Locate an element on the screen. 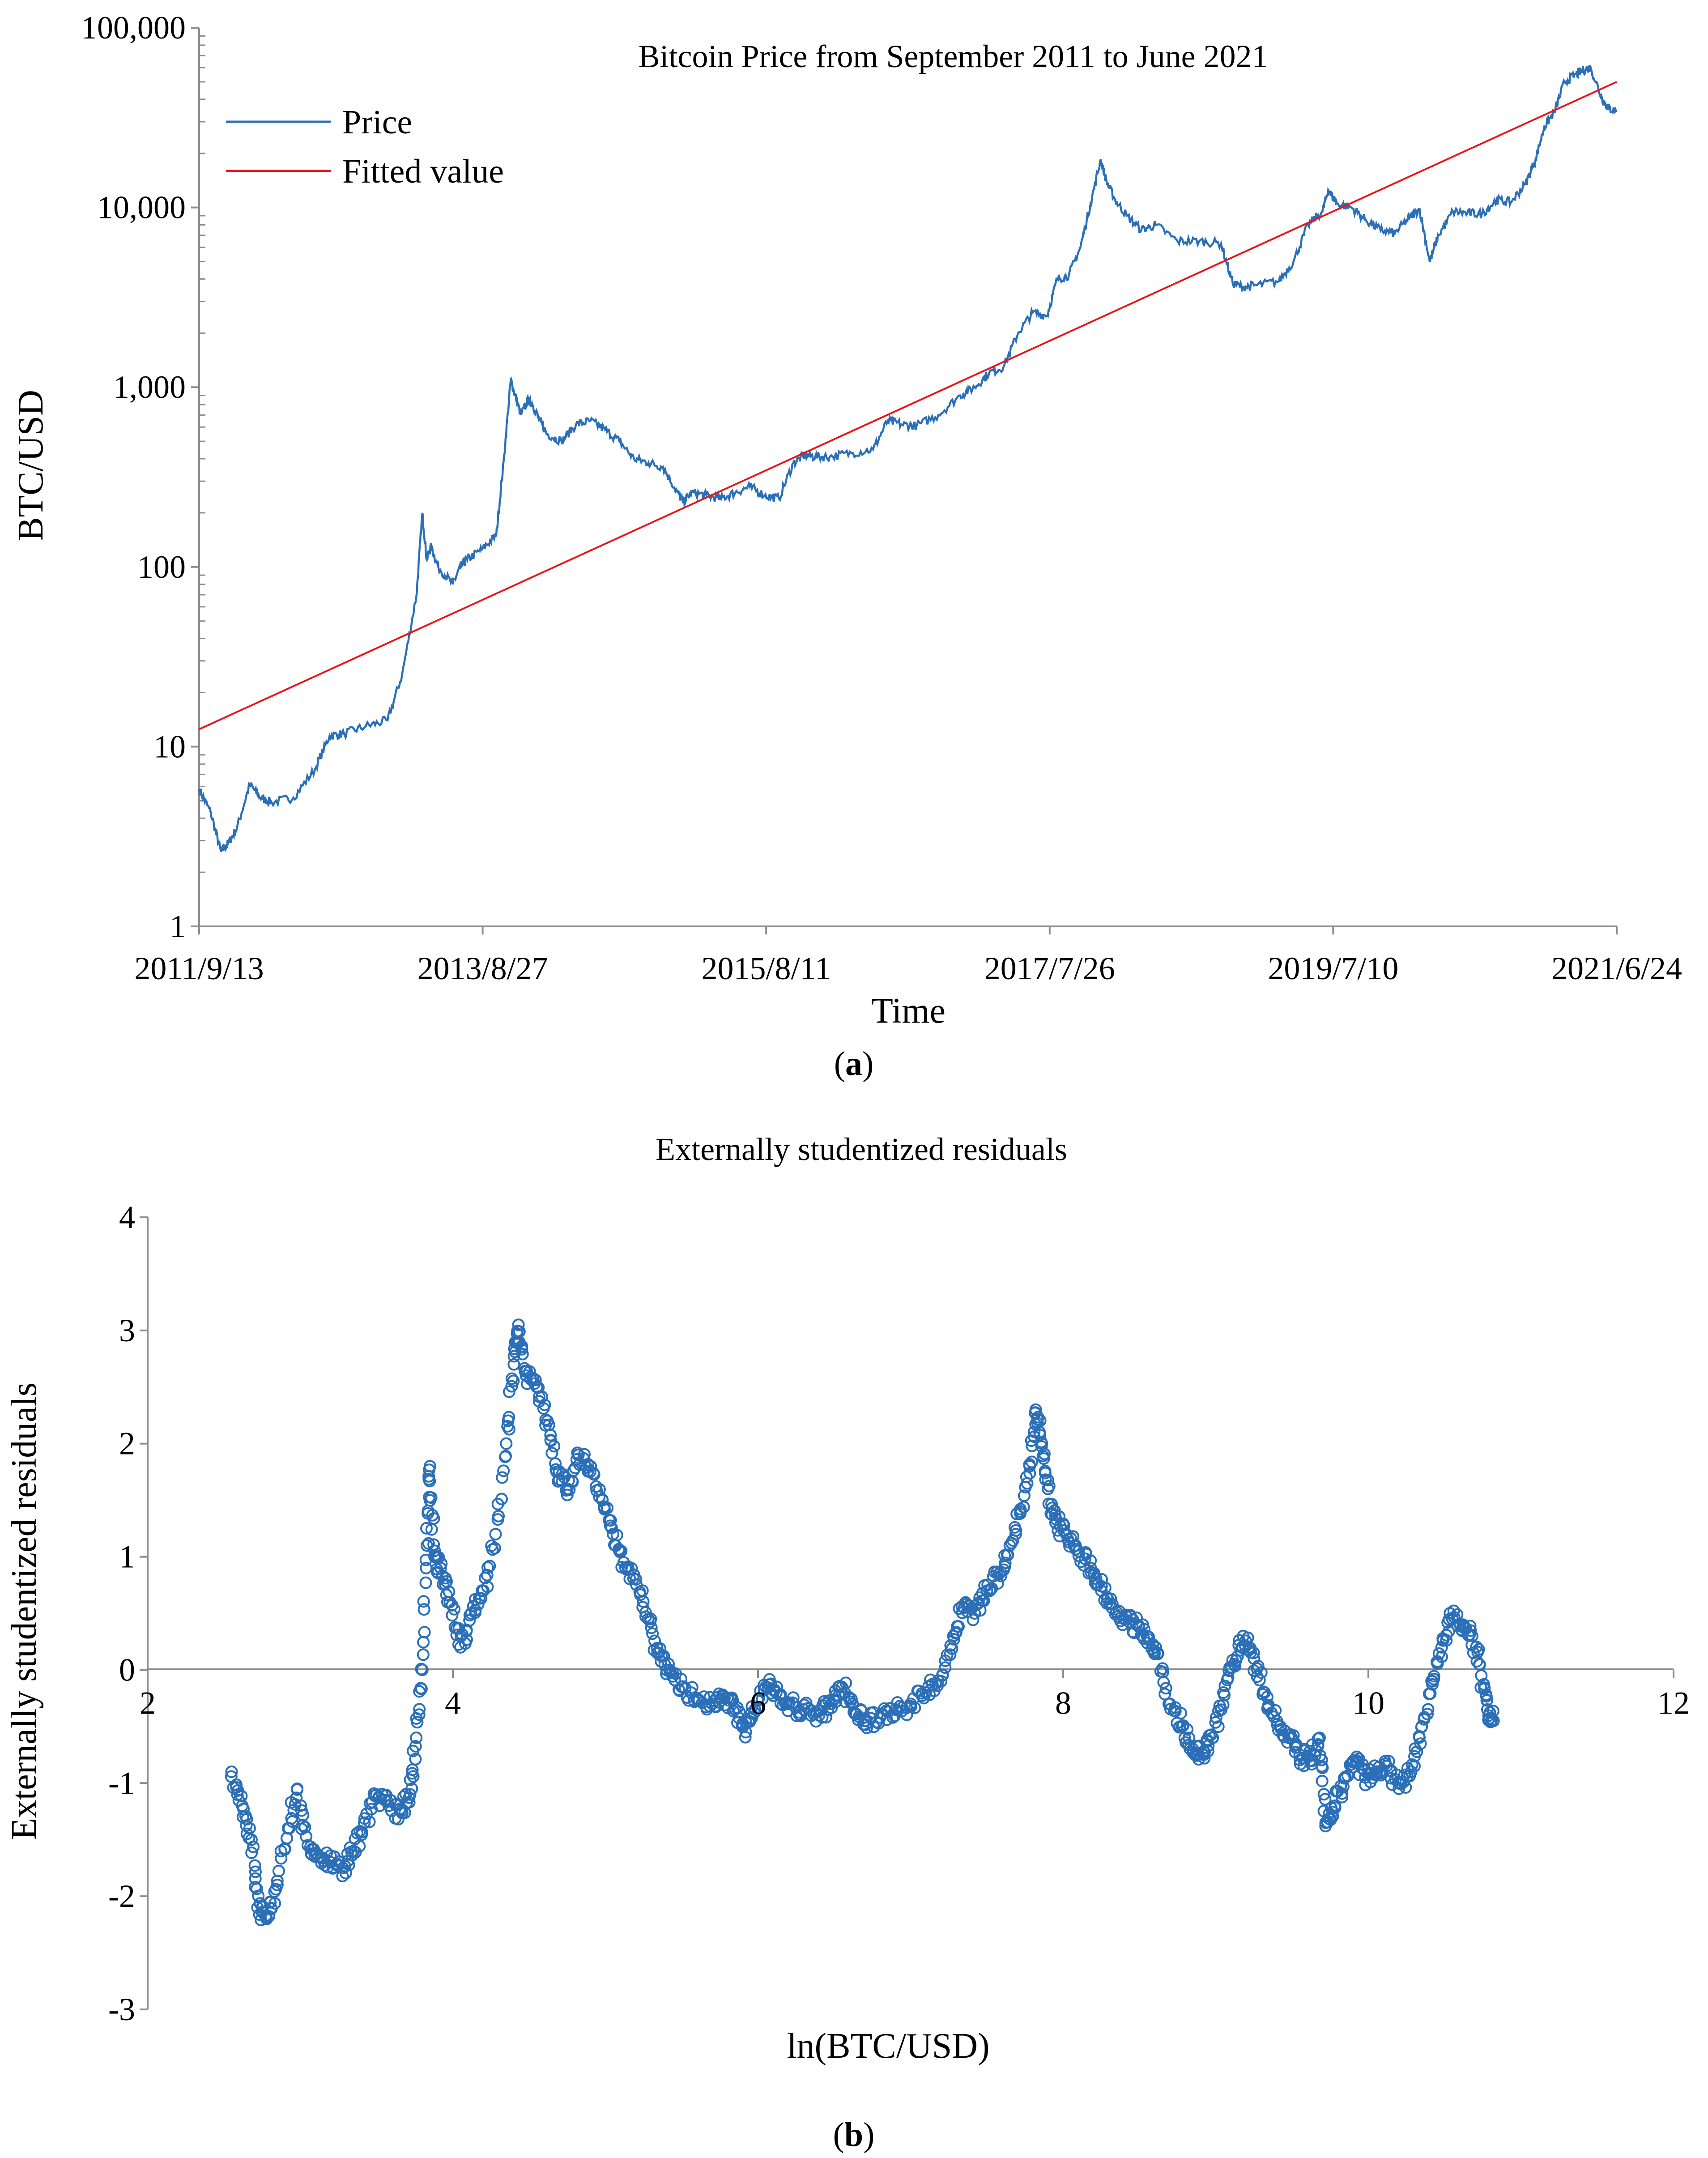  chart-b-xlabel: ln(BTC/USD) is located at coordinates (888, 2046).